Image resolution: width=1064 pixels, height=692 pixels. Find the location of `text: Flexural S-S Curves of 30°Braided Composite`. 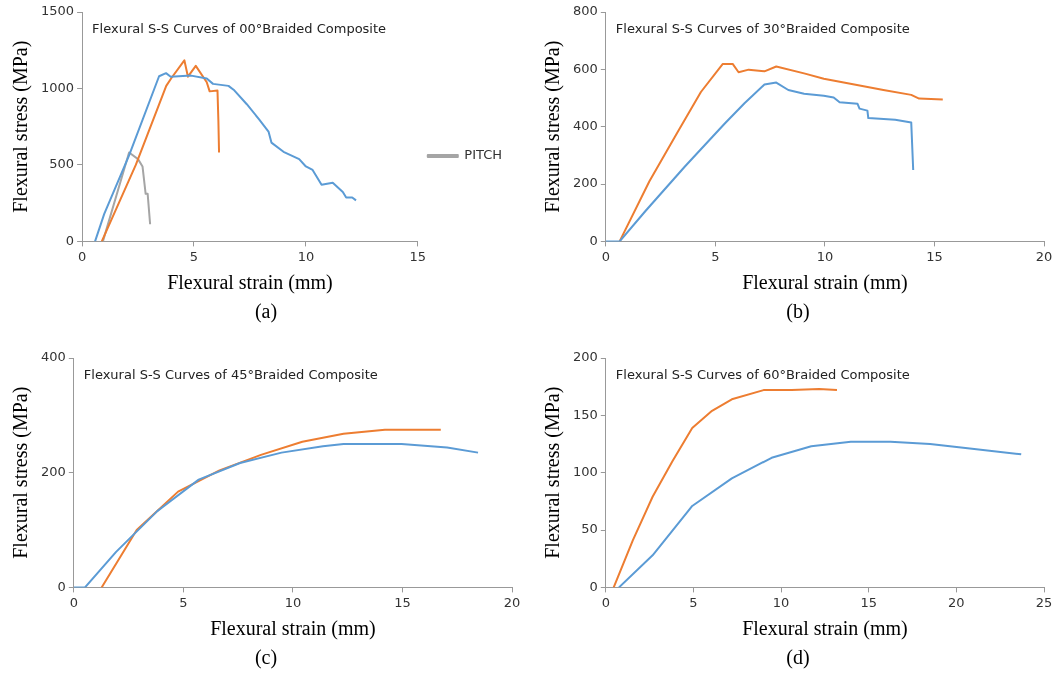

text: Flexural S-S Curves of 30°Braided Composite is located at coordinates (762, 29).